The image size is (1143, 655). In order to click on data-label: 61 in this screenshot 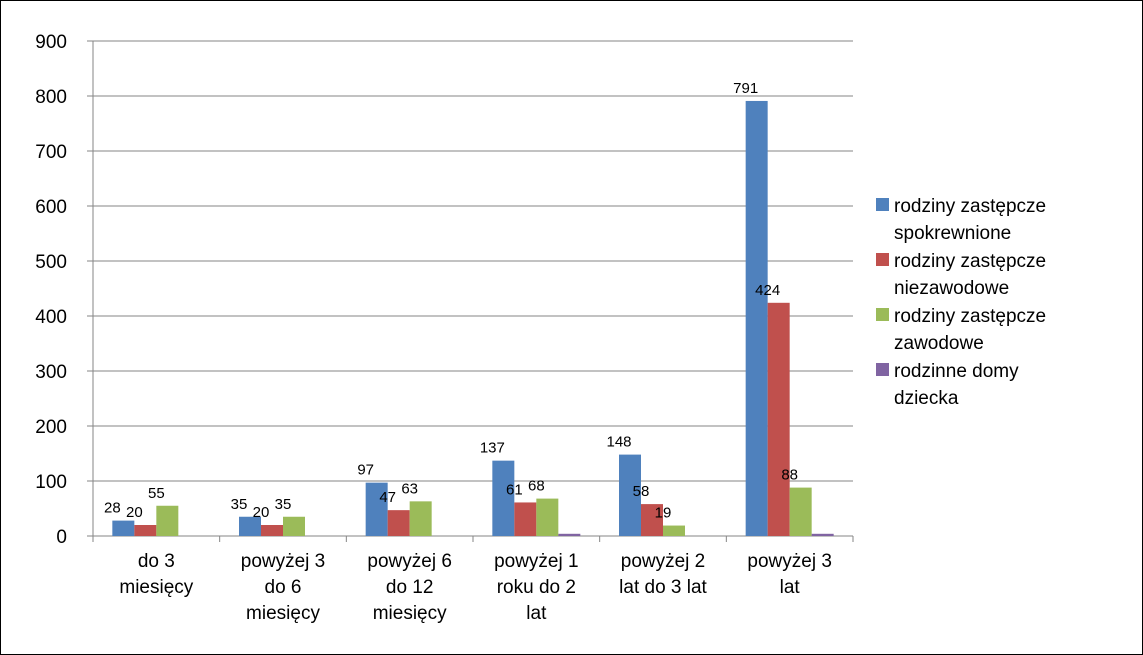, I will do `click(514, 489)`.